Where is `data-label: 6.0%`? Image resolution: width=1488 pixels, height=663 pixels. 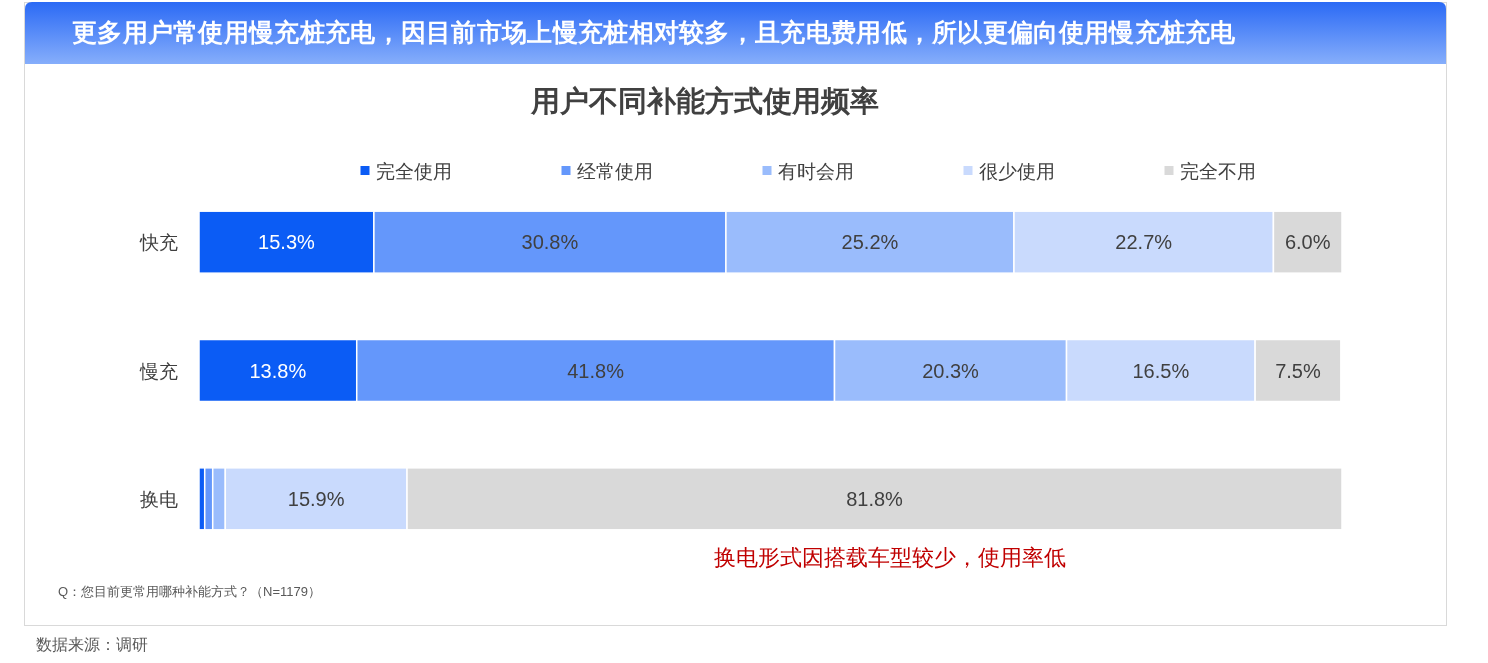 data-label: 6.0% is located at coordinates (1307, 242).